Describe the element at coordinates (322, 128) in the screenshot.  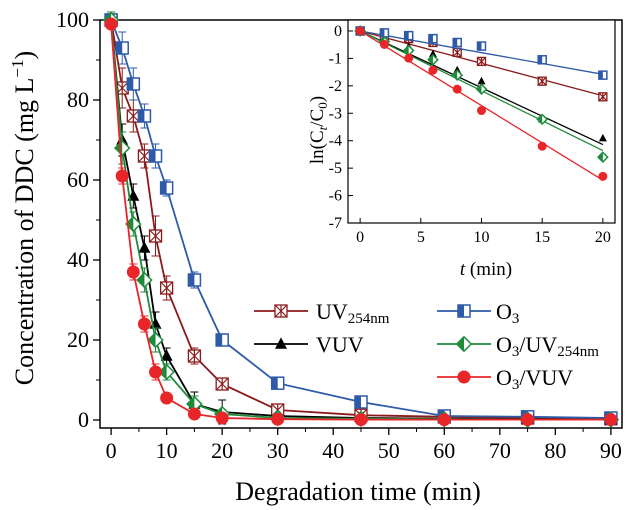
I see `inset-y-title-sub1: t` at that location.